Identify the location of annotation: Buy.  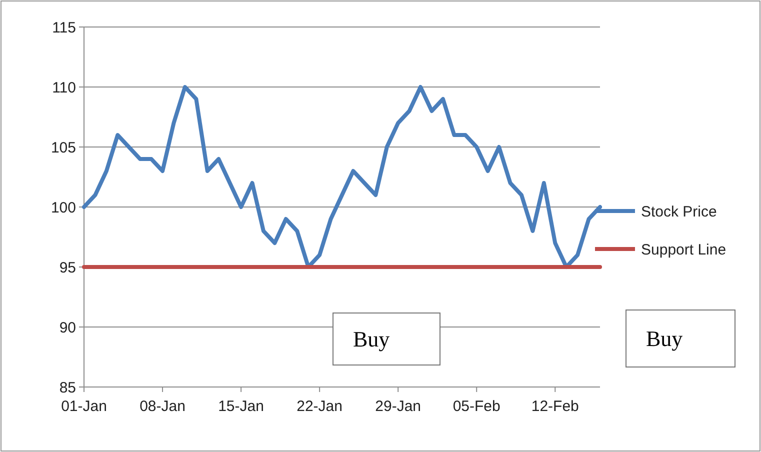
(371, 339).